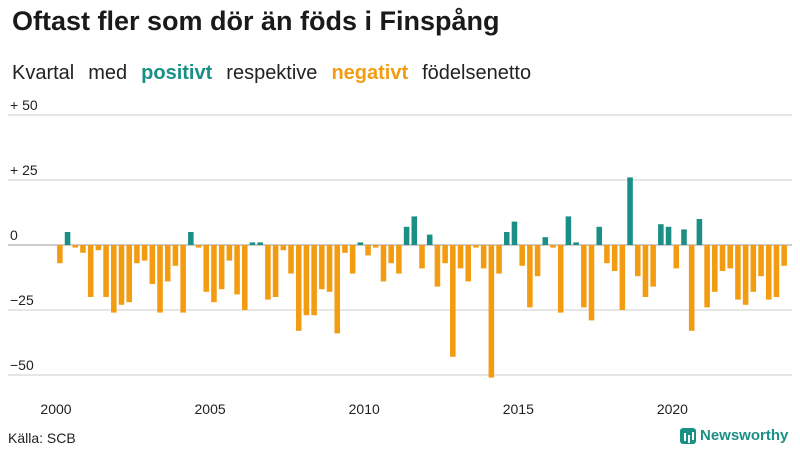 The width and height of the screenshot is (800, 450). I want to click on x-tick-label: 2010, so click(364, 409).